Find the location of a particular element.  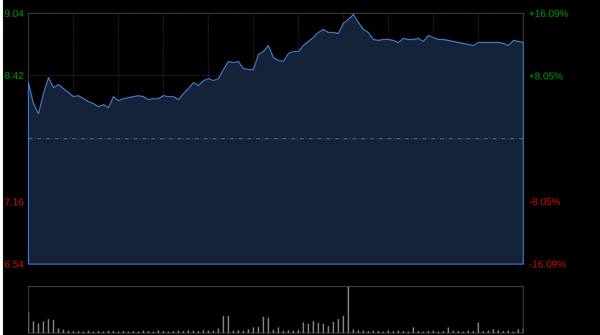

y-tick-label: 8.42 is located at coordinates (14, 75).